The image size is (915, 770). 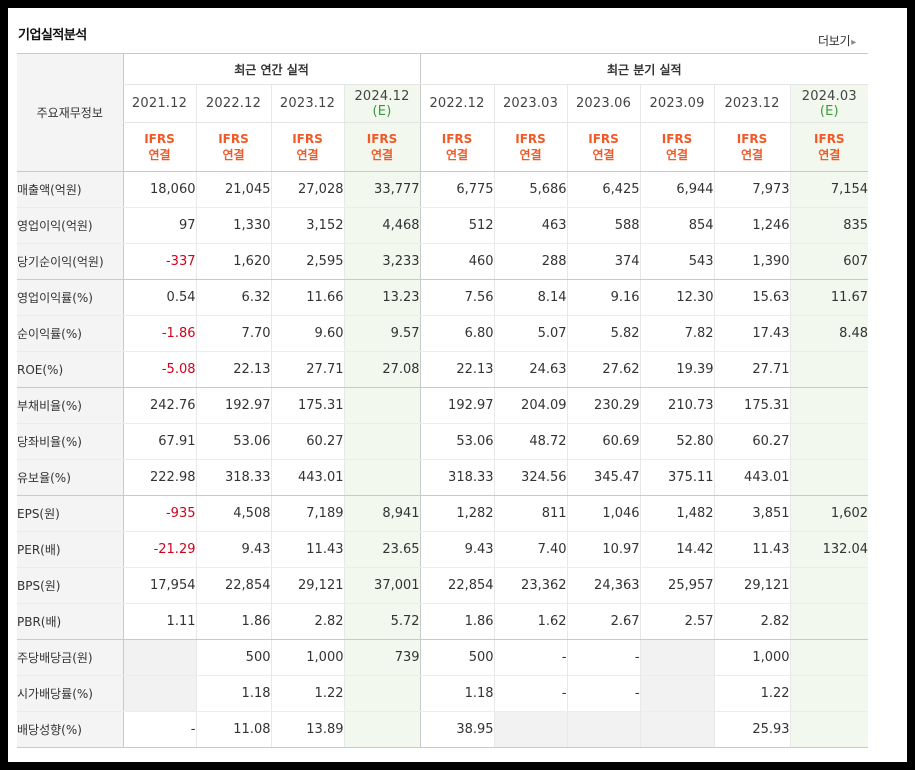 I want to click on more-link: 더보기▸, so click(x=837, y=40).